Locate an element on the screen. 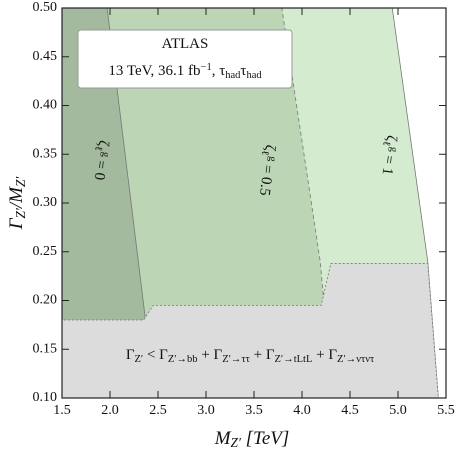 The image size is (474, 474). text-part: /M is located at coordinates (16, 197).